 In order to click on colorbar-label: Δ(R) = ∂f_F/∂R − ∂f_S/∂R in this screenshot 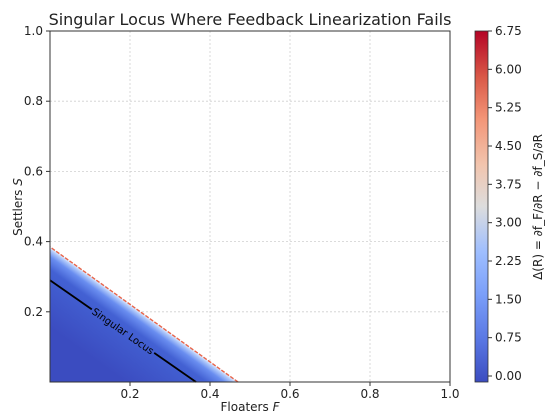, I will do `click(538, 207)`.